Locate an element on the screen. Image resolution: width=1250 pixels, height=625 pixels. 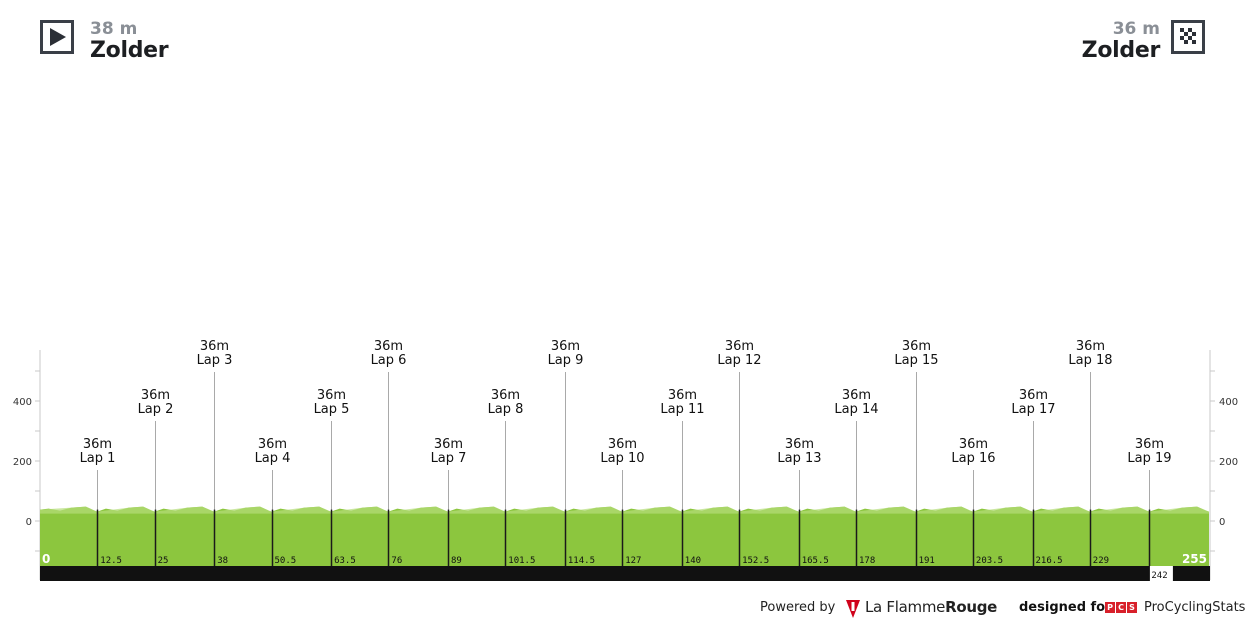
play-icon is located at coordinates (58, 37).